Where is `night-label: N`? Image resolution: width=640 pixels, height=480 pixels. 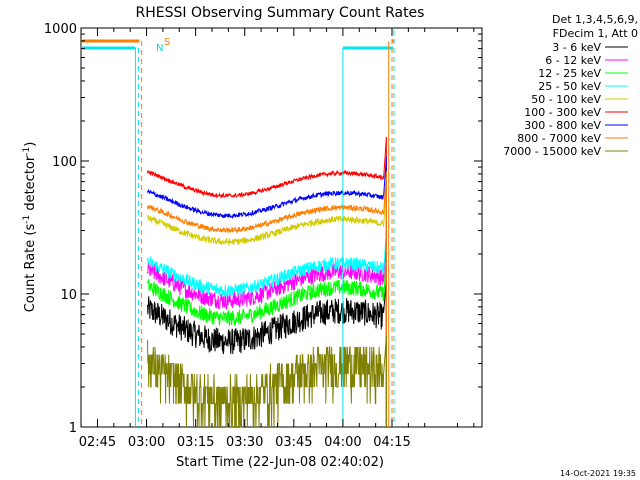
night-label: N is located at coordinates (159, 48).